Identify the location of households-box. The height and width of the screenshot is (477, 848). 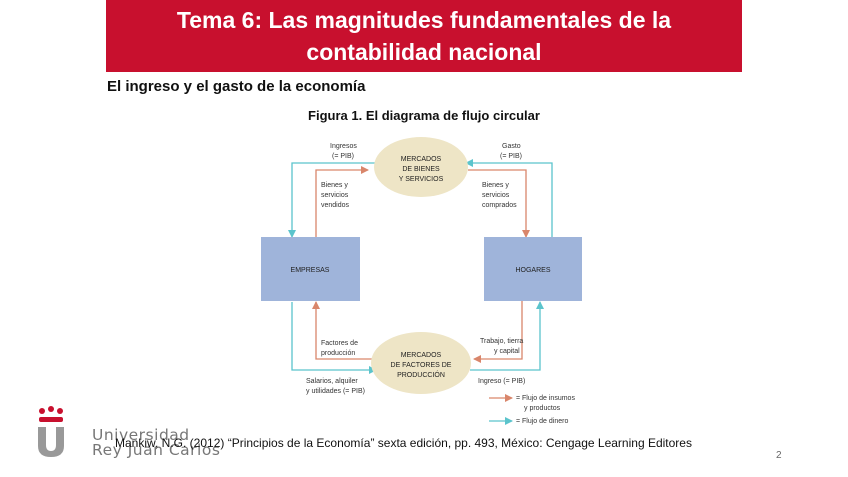
(533, 269).